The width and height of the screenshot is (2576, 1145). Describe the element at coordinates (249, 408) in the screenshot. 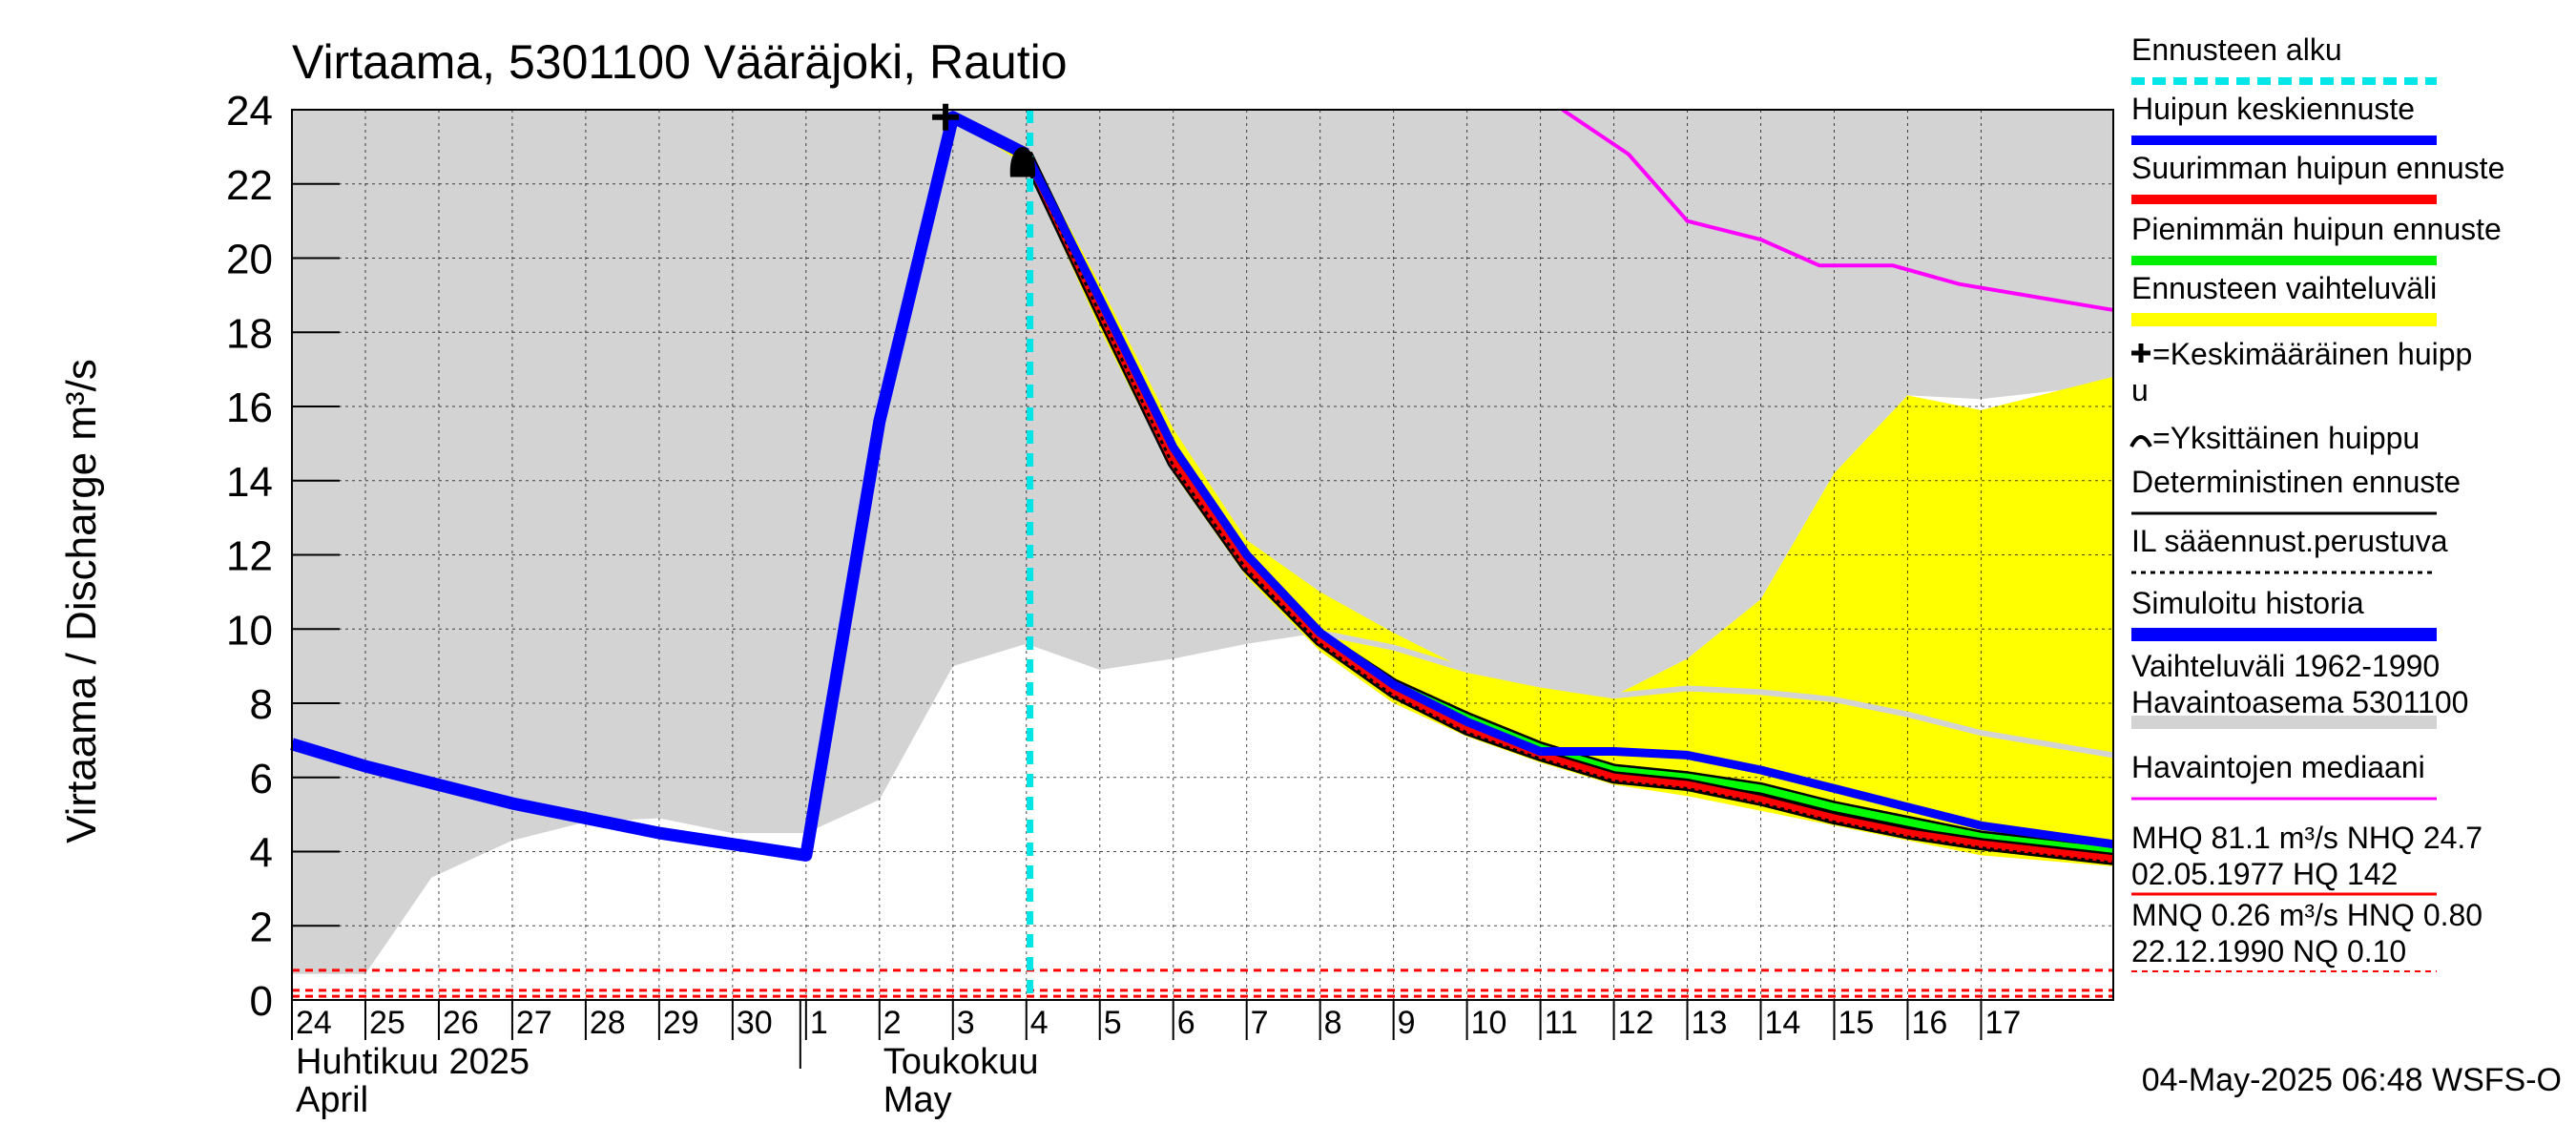

I see `y-tick-label: 16` at that location.